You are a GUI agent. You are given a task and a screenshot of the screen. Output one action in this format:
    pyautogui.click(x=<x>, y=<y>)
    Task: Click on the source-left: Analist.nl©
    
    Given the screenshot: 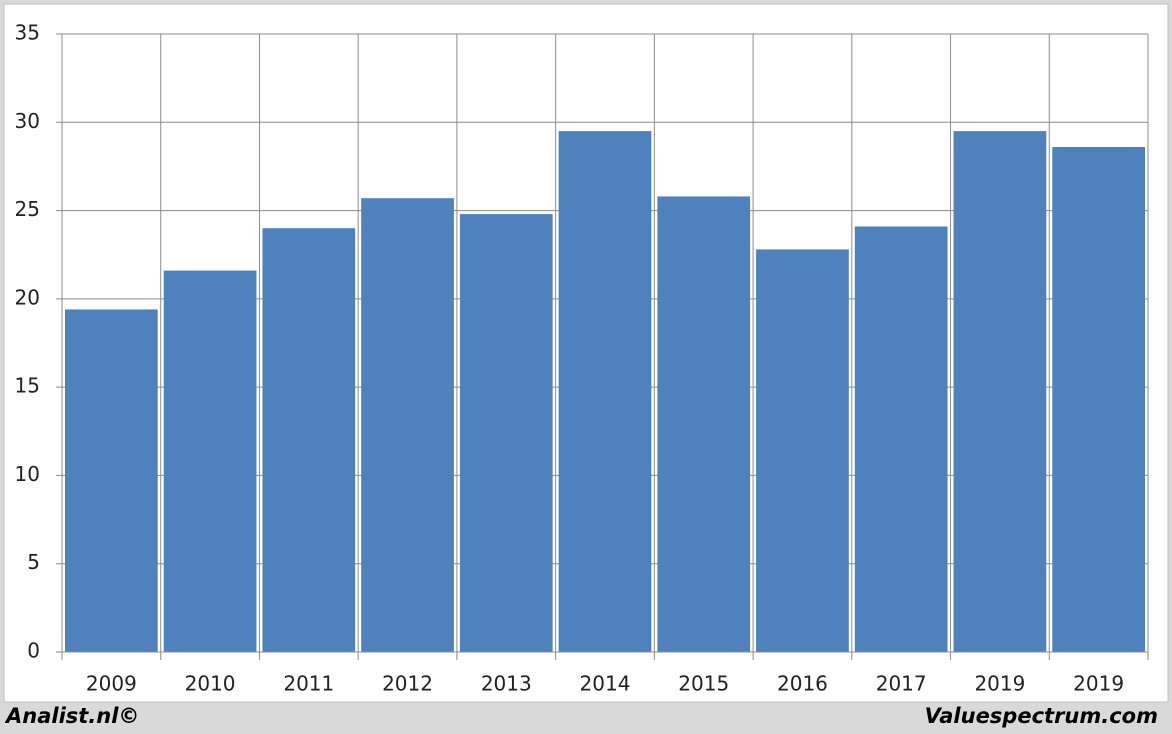 What is the action you would take?
    pyautogui.click(x=71, y=716)
    